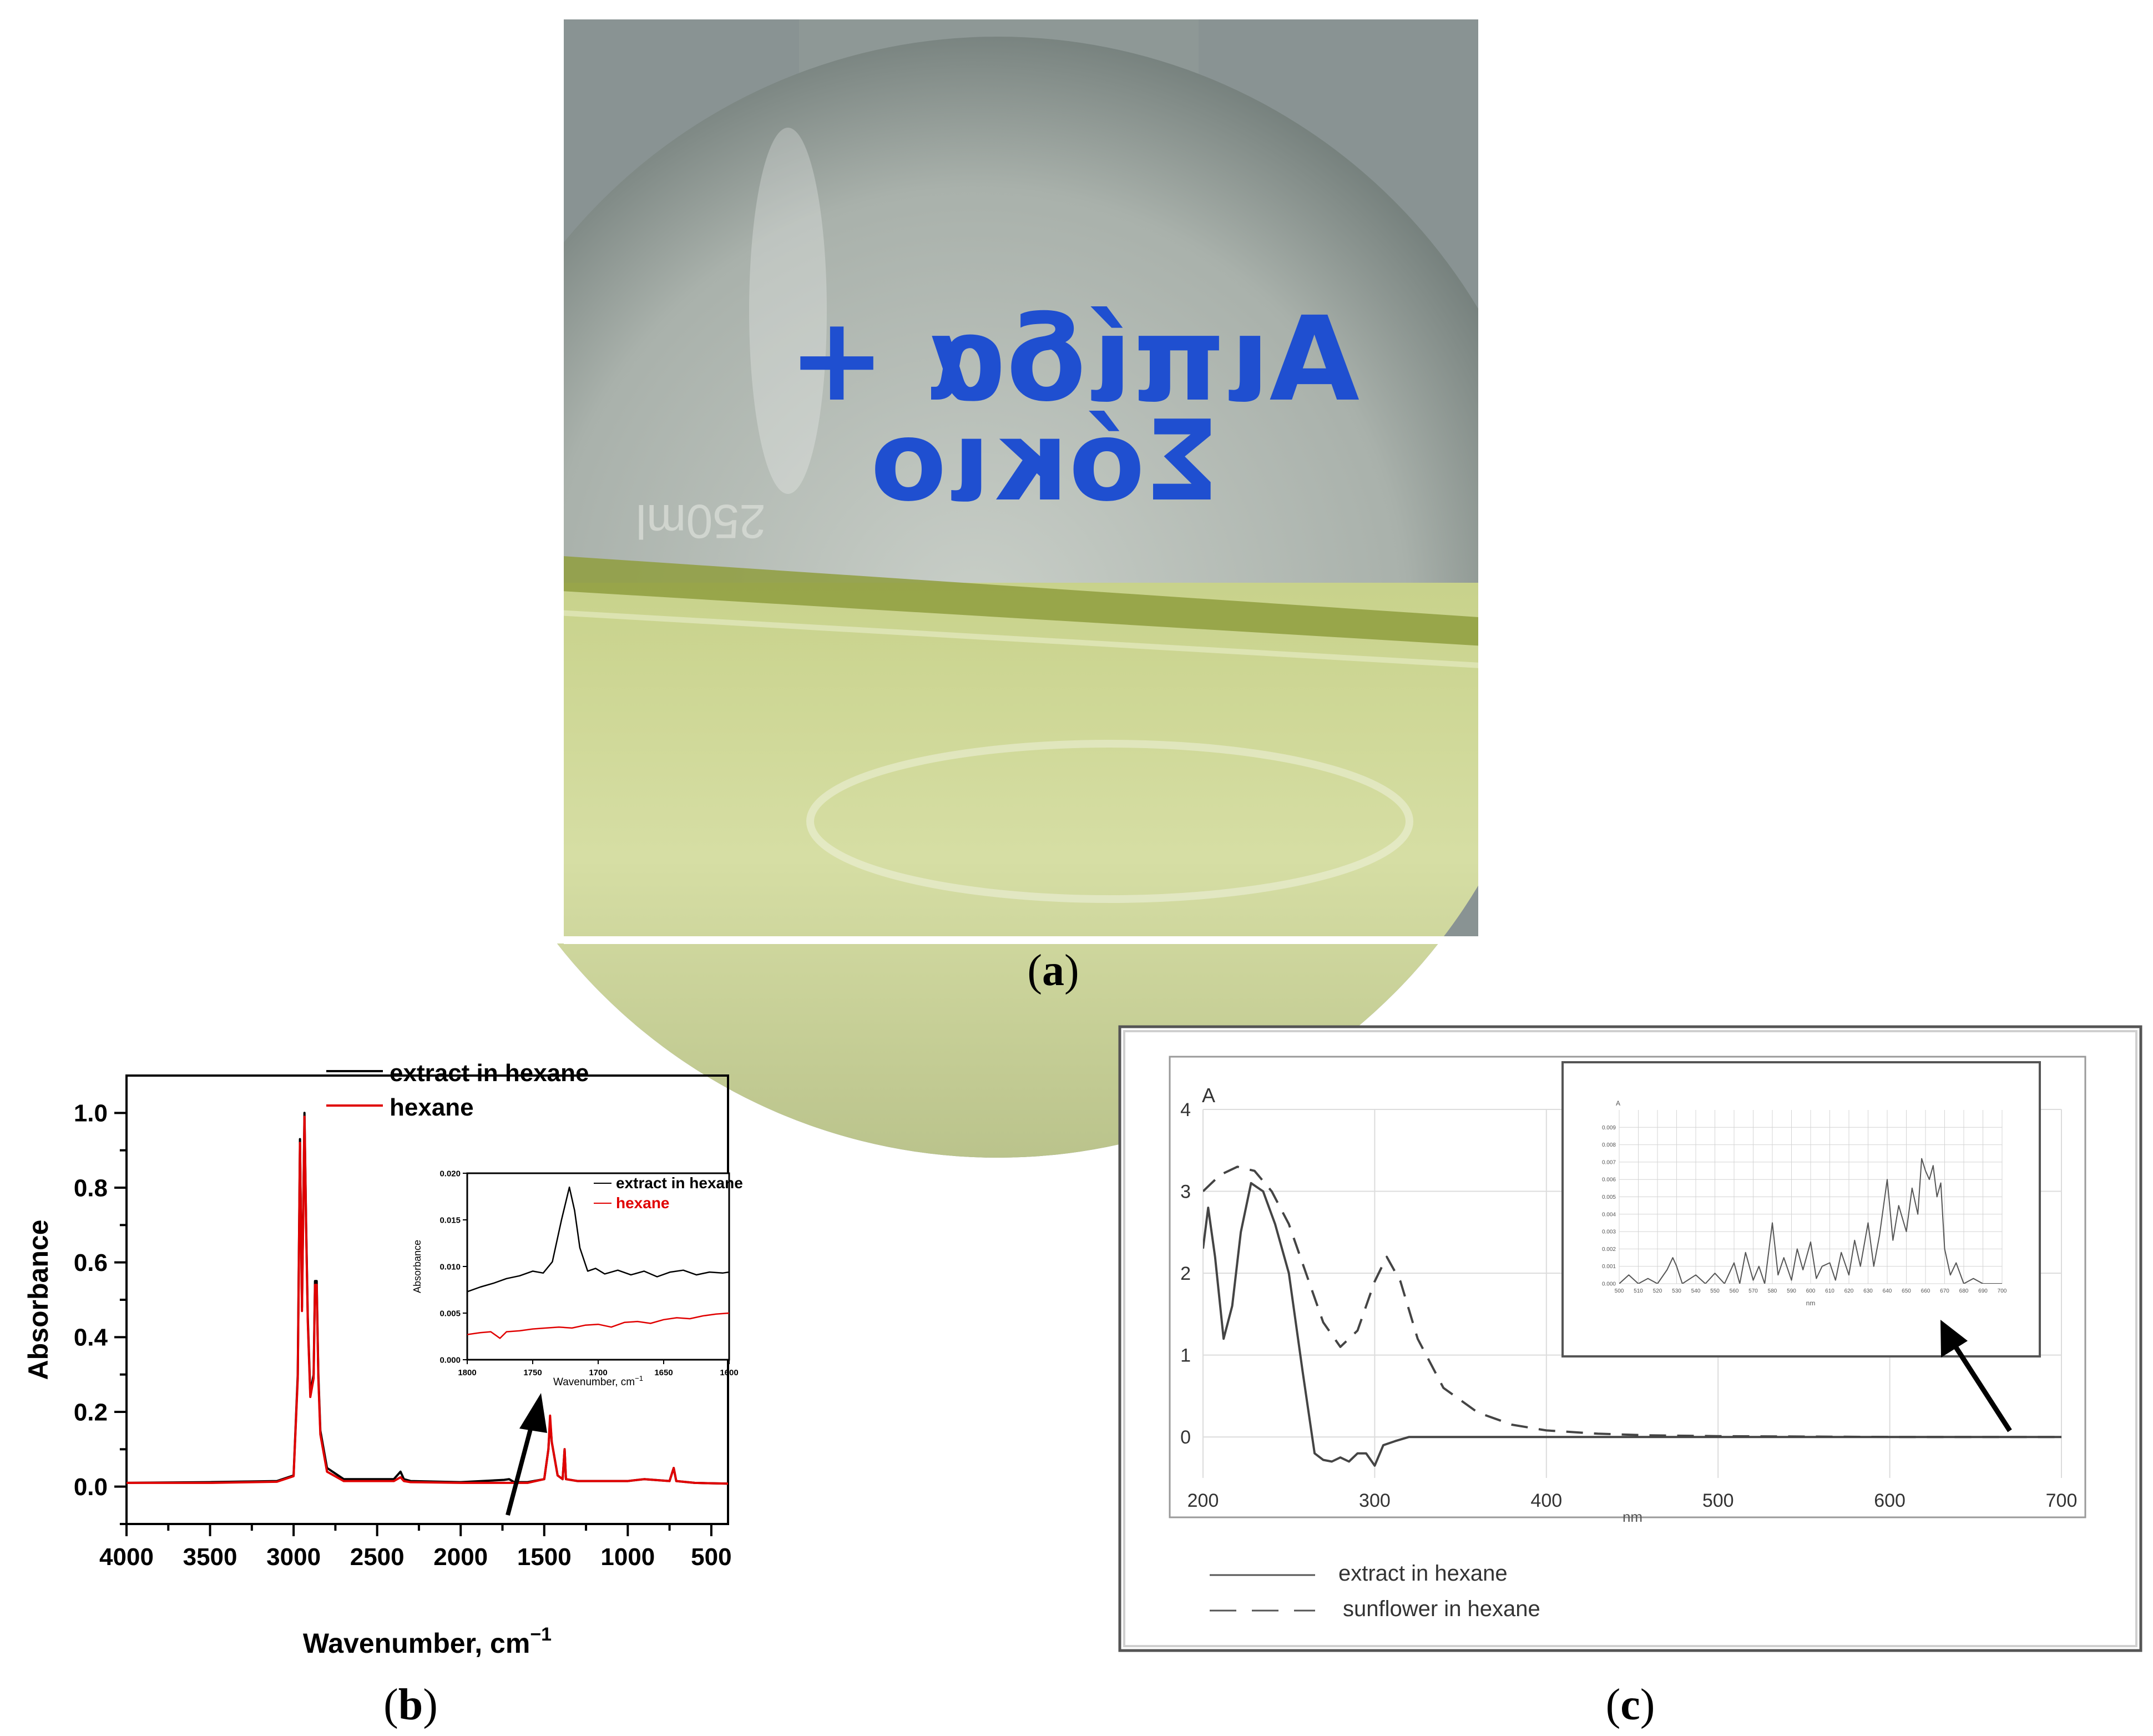 This screenshot has width=2153, height=1736. I want to click on ftir-x-tick-label: 2500, so click(377, 1557).